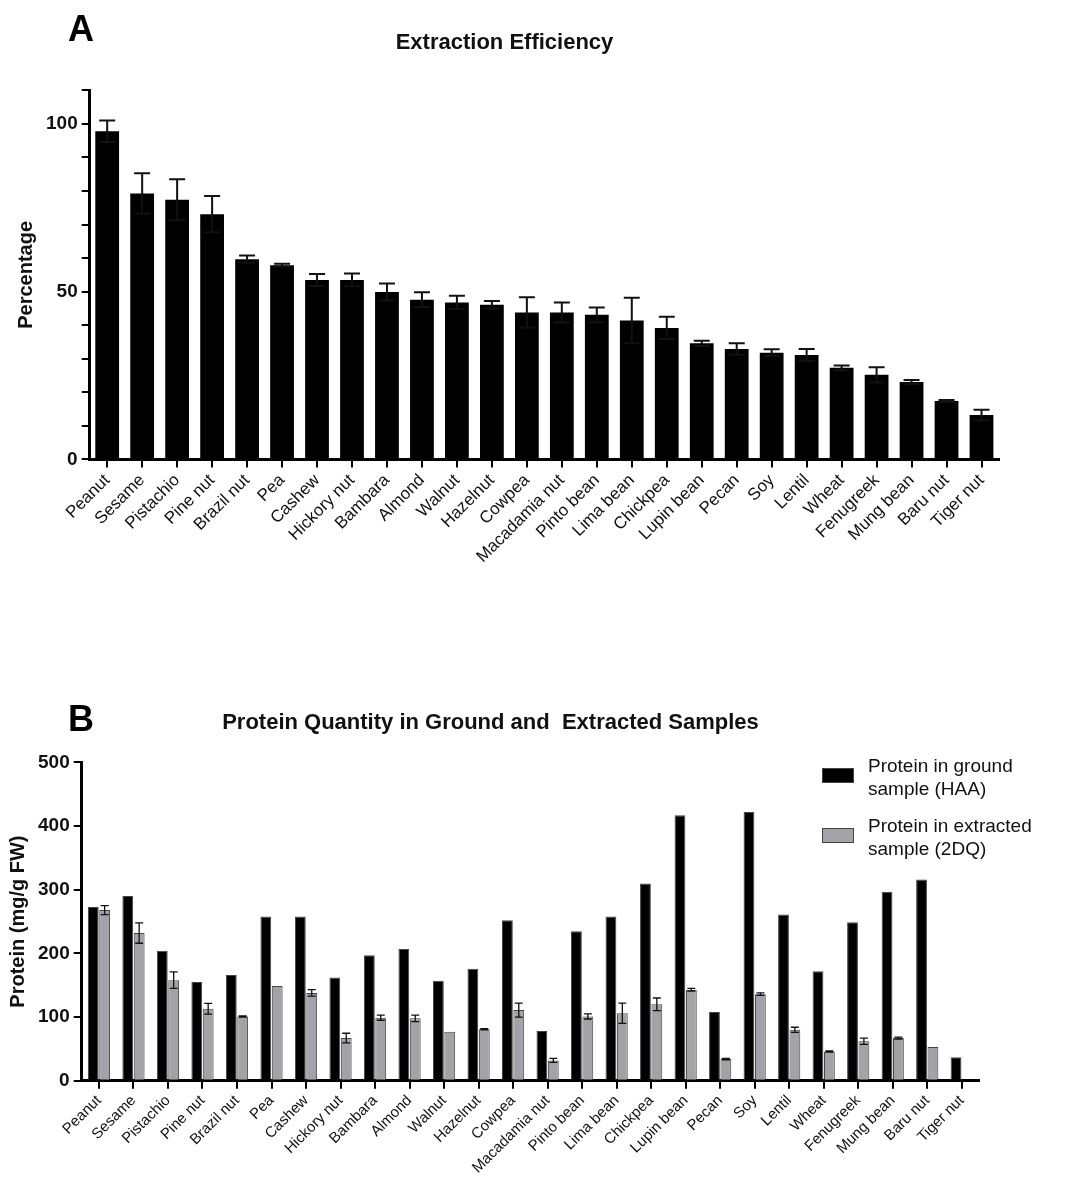 This screenshot has height=1180, width=1069. I want to click on x-tick-label: Soy, so click(745, 1106).